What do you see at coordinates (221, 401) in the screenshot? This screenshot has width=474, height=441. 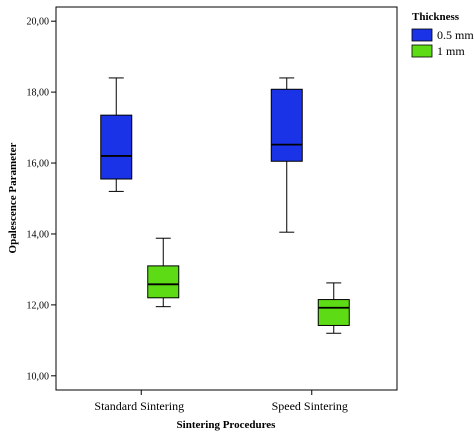 I see `x-axis: Standard Sintering Speed Sintering` at bounding box center [221, 401].